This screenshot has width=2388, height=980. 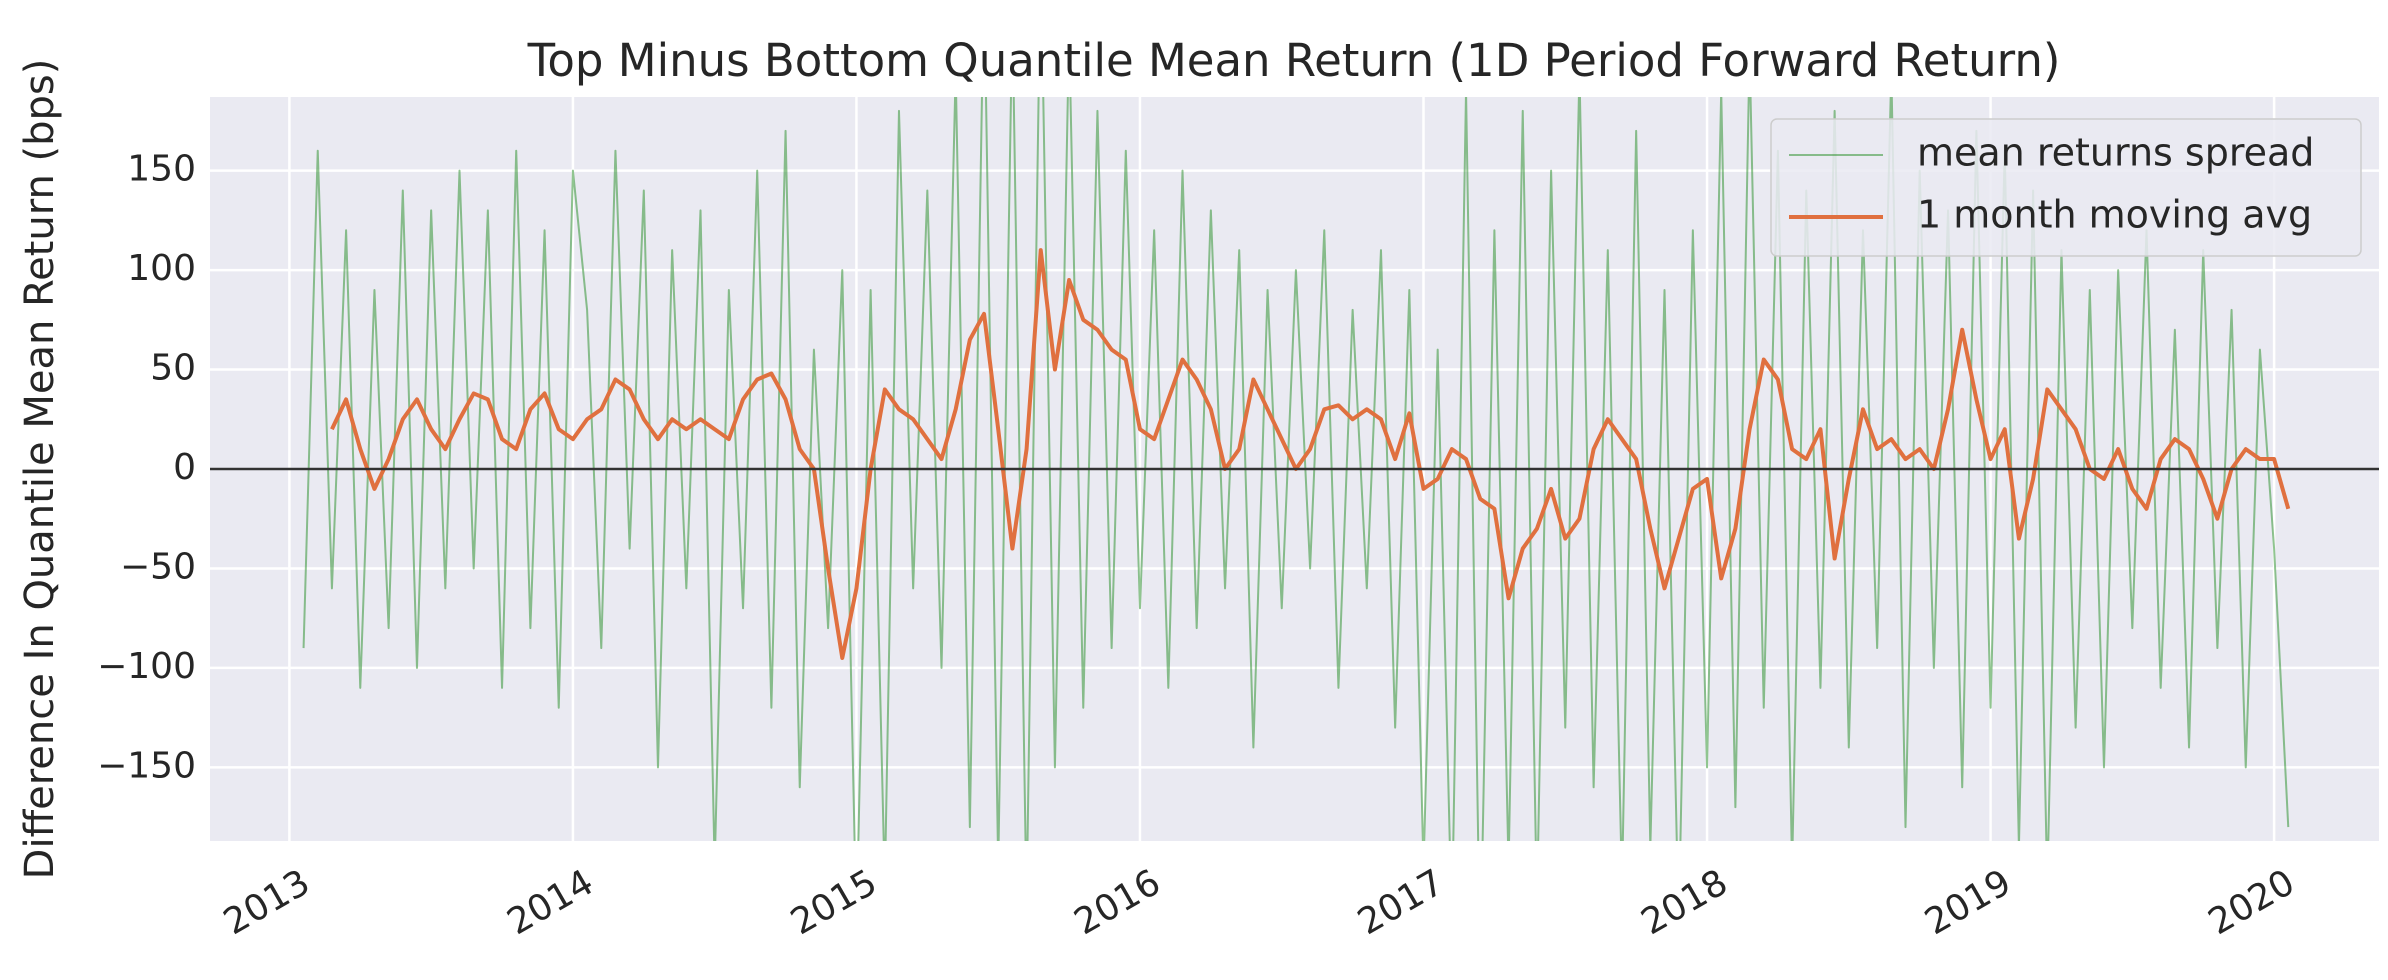 What do you see at coordinates (40, 469) in the screenshot?
I see `y-axis-label: Difference In Quantile Mean Return (bps)` at bounding box center [40, 469].